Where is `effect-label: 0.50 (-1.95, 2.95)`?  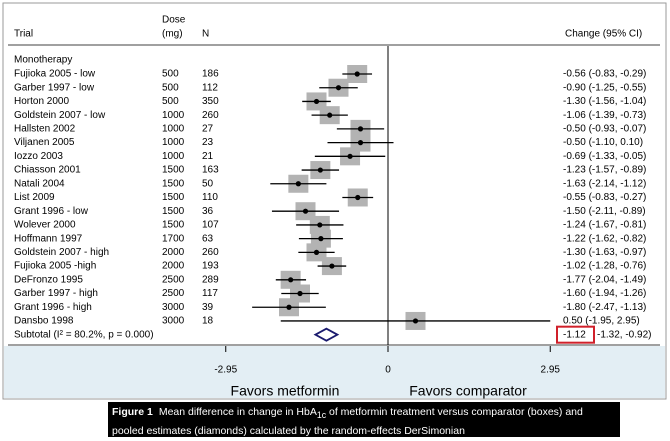 effect-label: 0.50 (-1.95, 2.95) is located at coordinates (601, 321).